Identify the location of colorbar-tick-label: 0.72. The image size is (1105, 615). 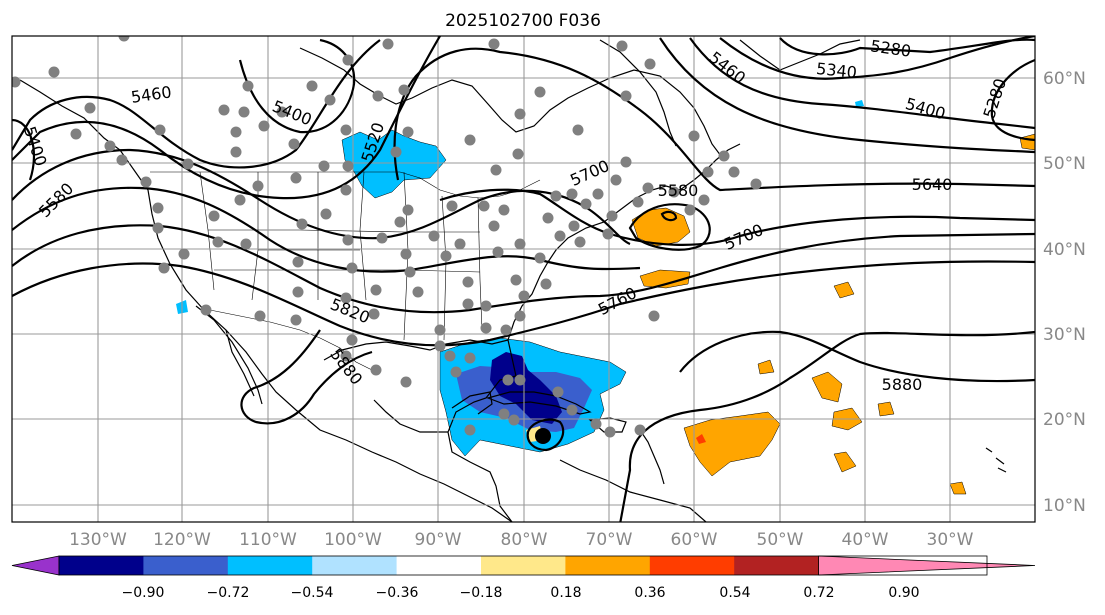
(818, 593).